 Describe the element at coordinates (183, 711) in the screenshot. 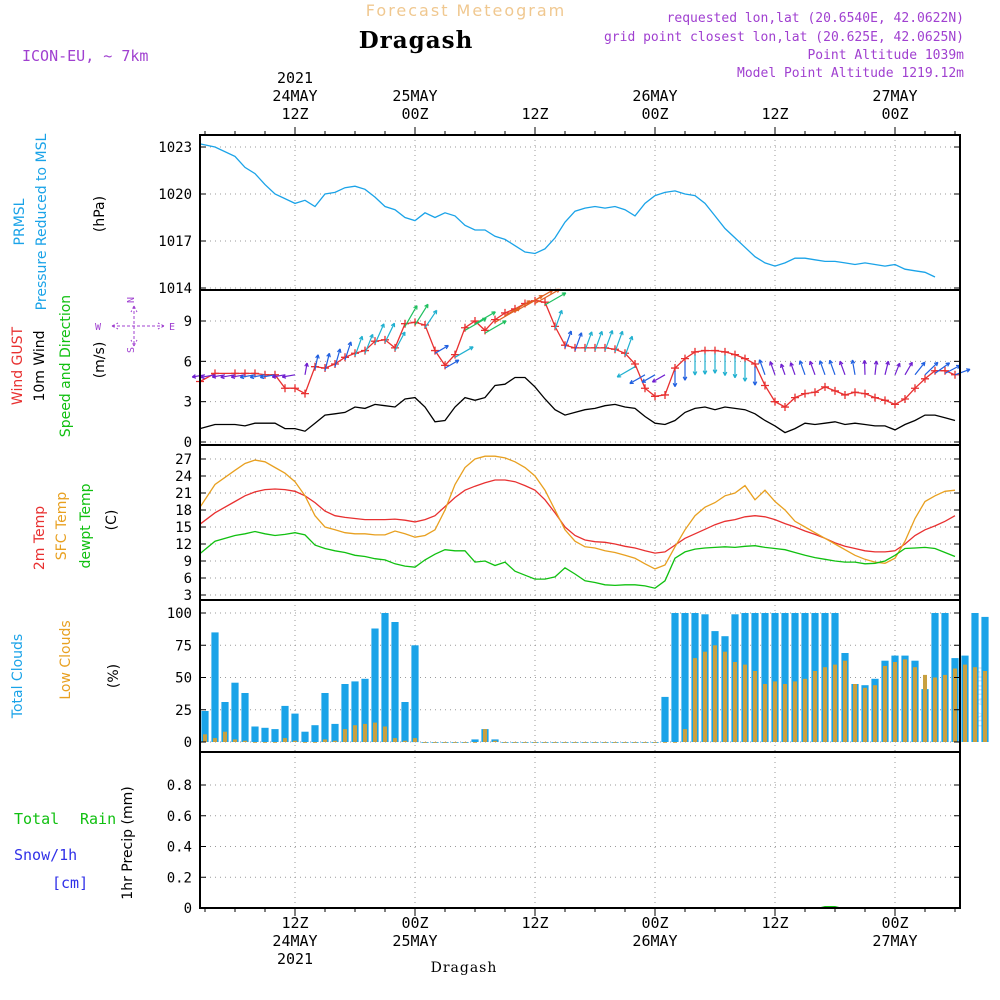

I see `clouds-ytick-label: 25` at that location.